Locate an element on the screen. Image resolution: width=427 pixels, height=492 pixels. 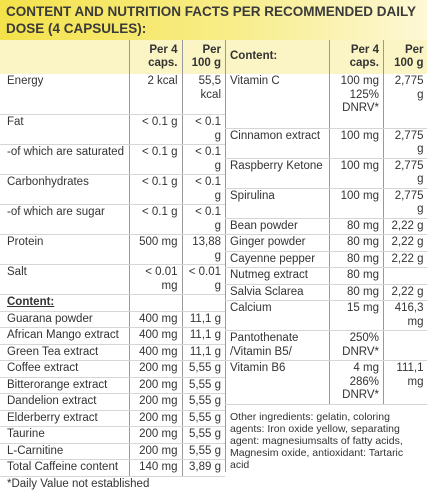
row: Pantothenate /Vitamin B5/250% DNRV* is located at coordinates (326, 346).